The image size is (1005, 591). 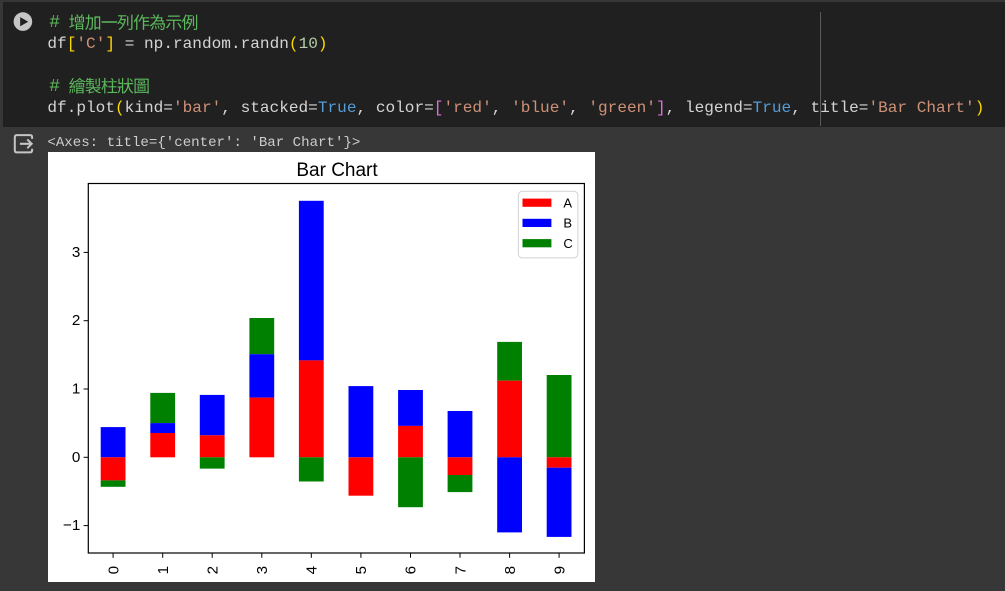 I want to click on svg-text: C, so click(x=567, y=243).